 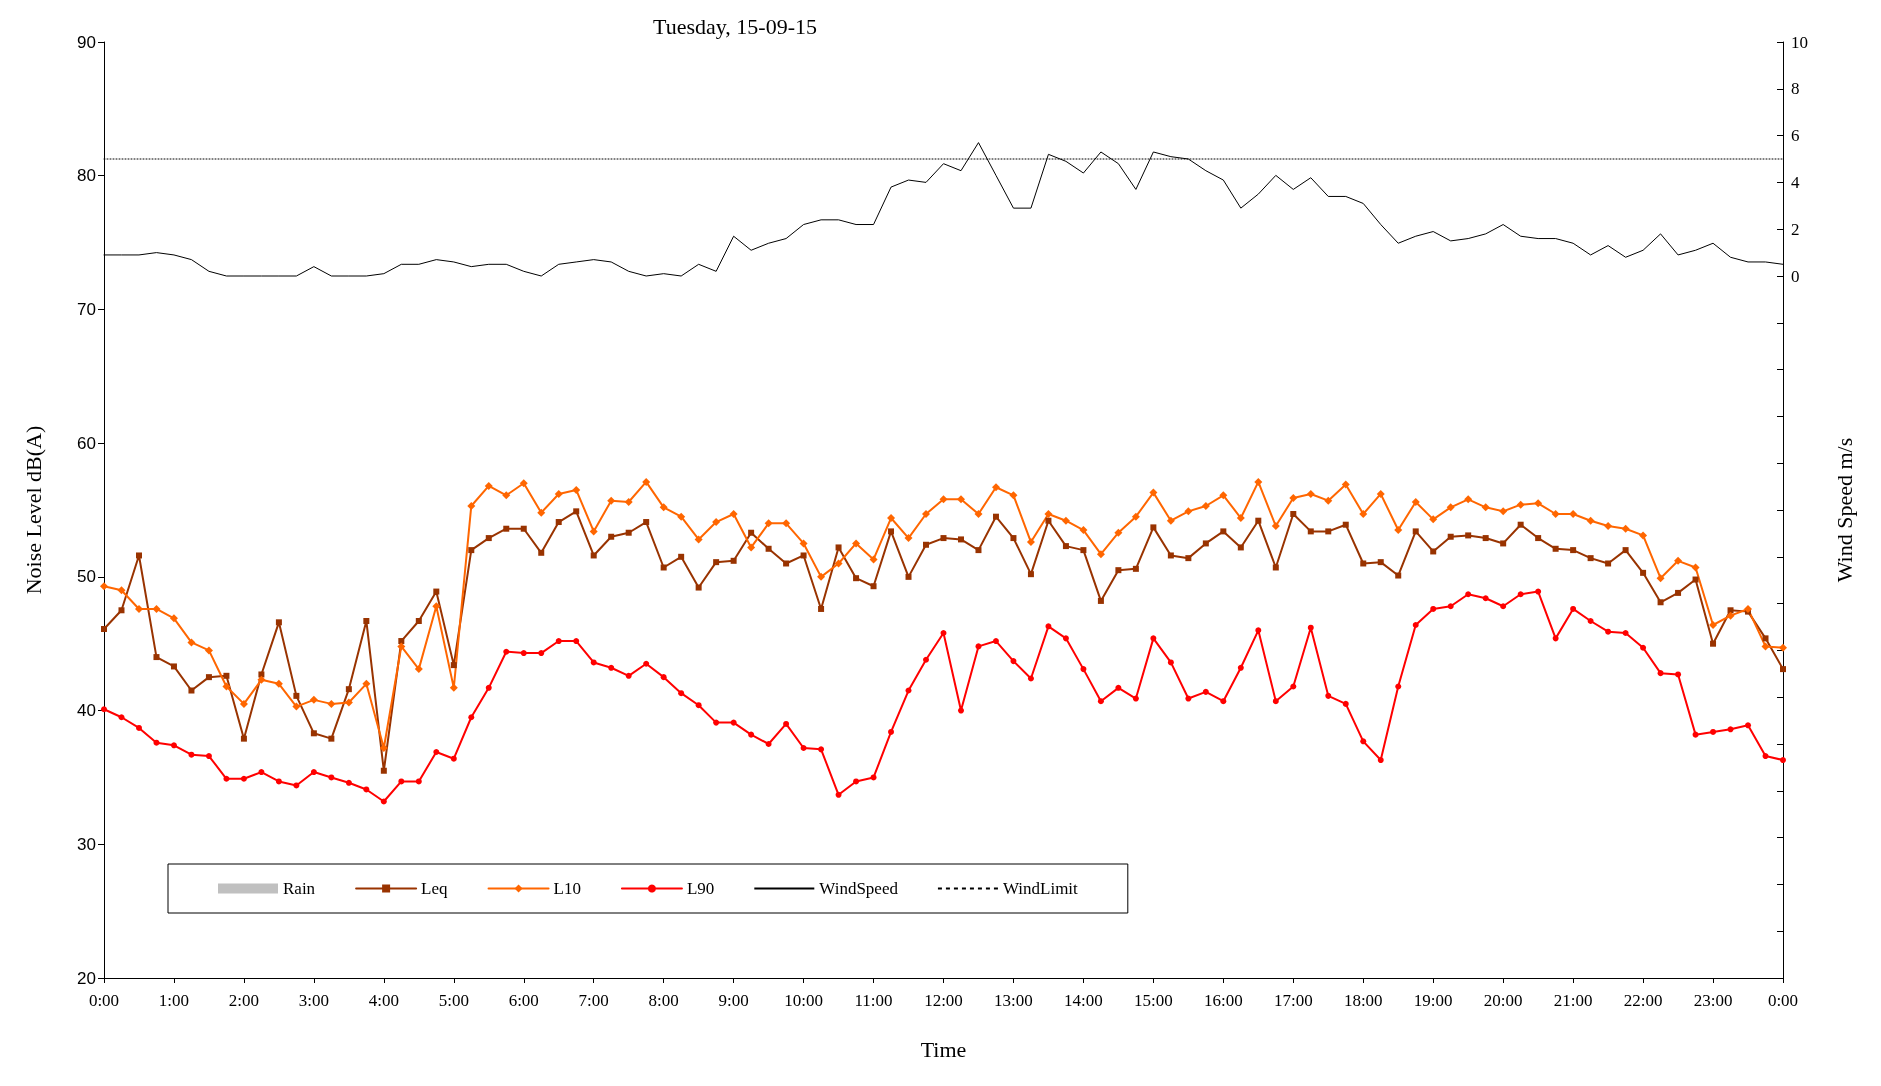 What do you see at coordinates (453, 1000) in the screenshot?
I see `x-tick-label: 5:00` at bounding box center [453, 1000].